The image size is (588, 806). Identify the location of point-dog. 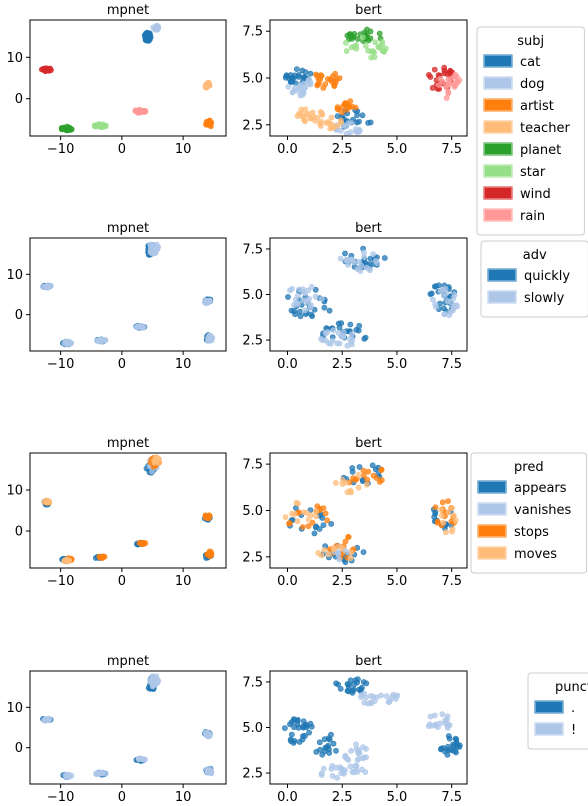
(356, 131).